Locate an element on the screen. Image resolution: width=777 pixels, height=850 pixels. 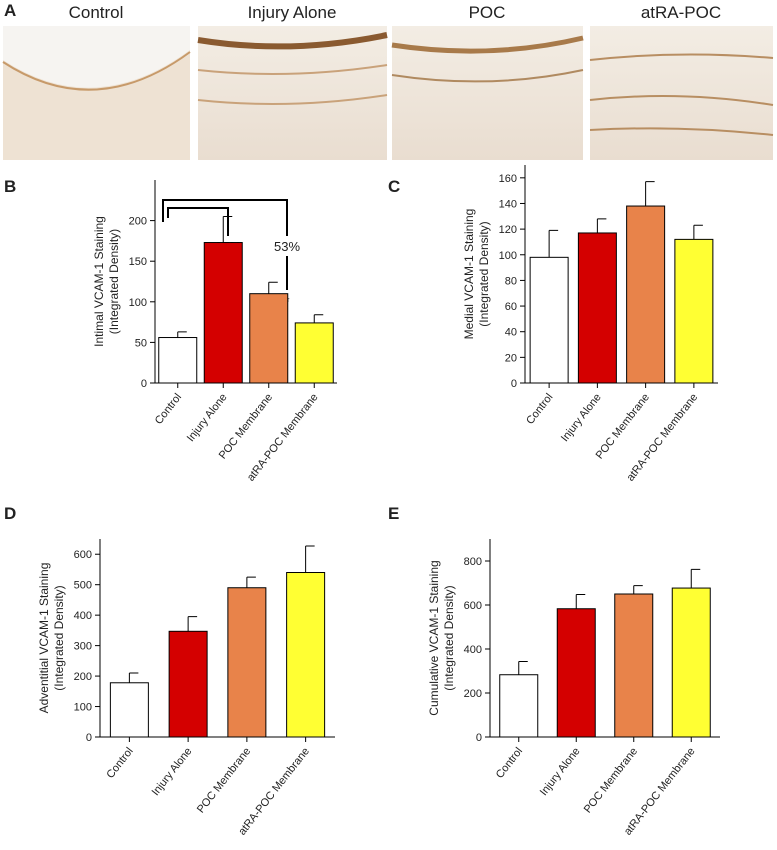
y-tick-label: 60 is located at coordinates (511, 307).